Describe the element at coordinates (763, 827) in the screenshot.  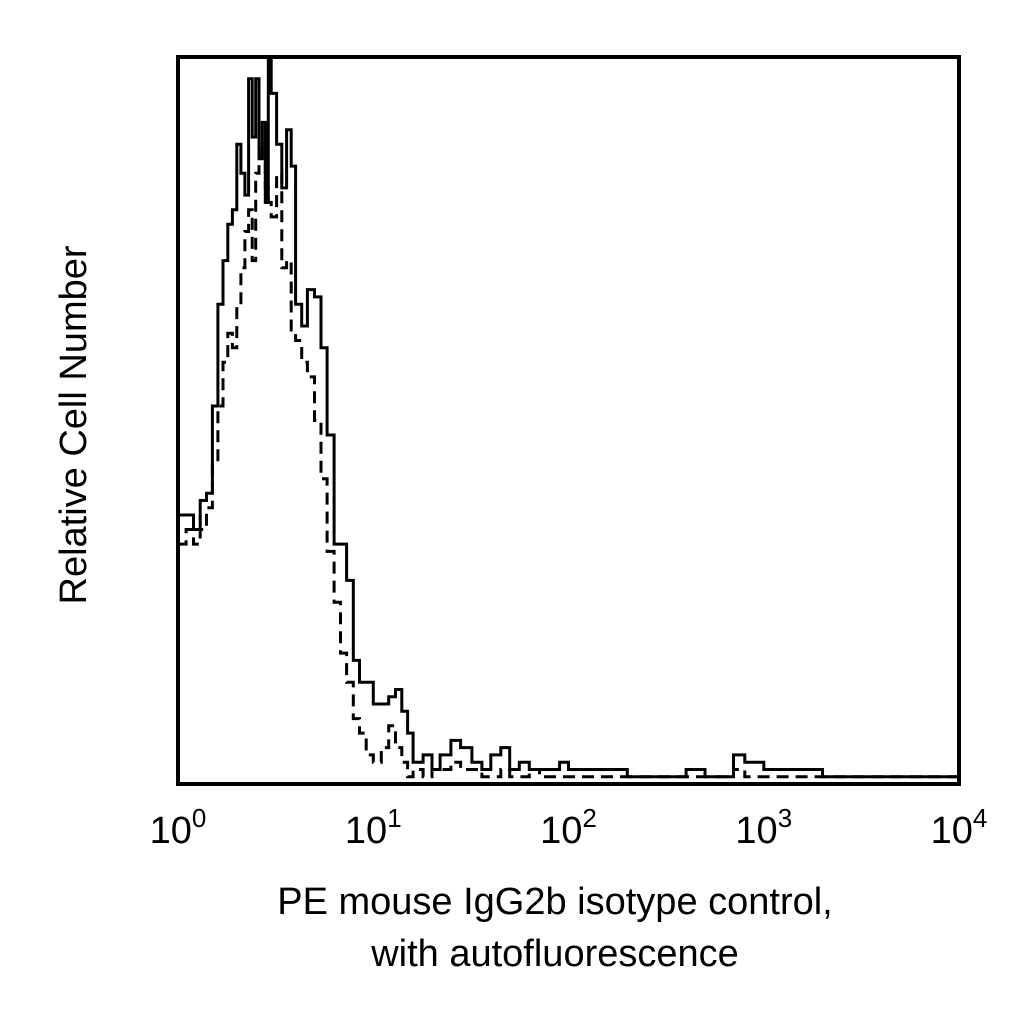
I see `x-tick-label: 10³` at that location.